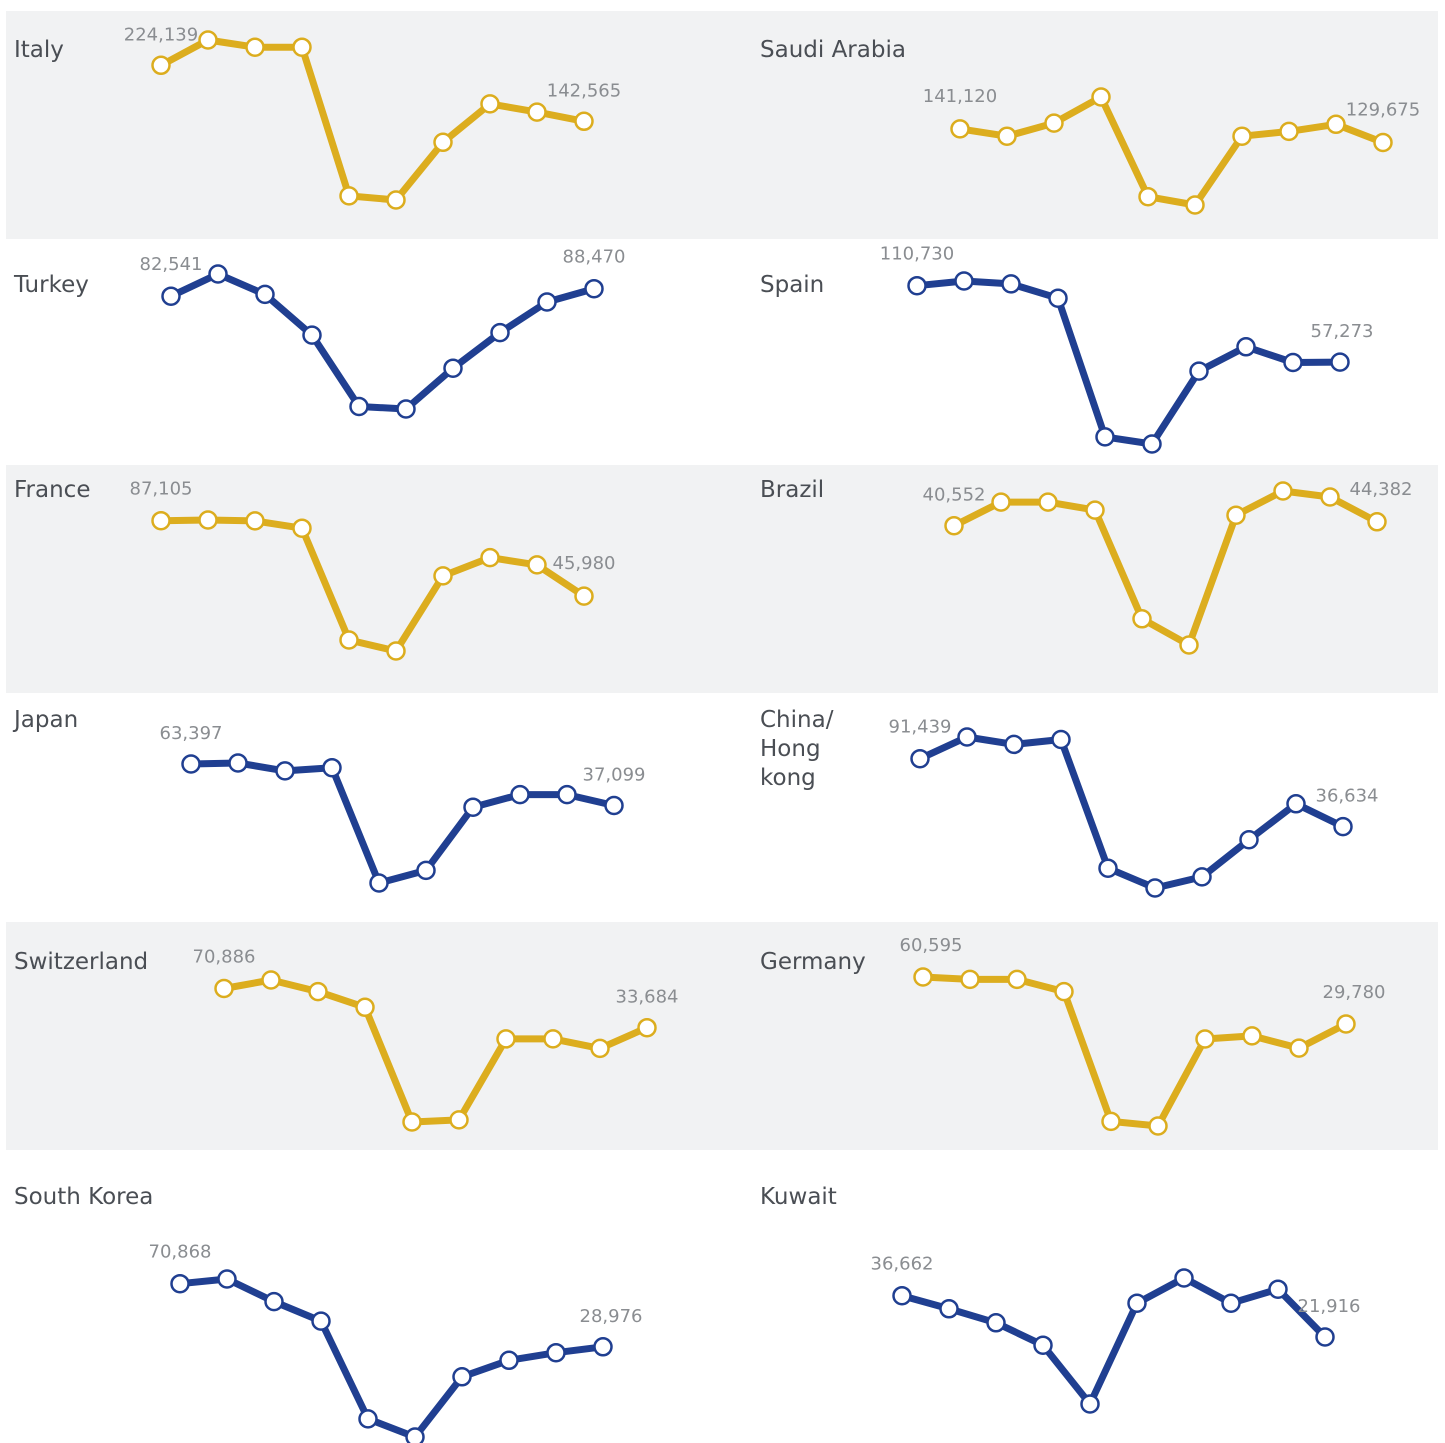 Image resolution: width=1445 pixels, height=1443 pixels. Describe the element at coordinates (171, 264) in the screenshot. I see `data-label-first-turkey: 82,541` at that location.